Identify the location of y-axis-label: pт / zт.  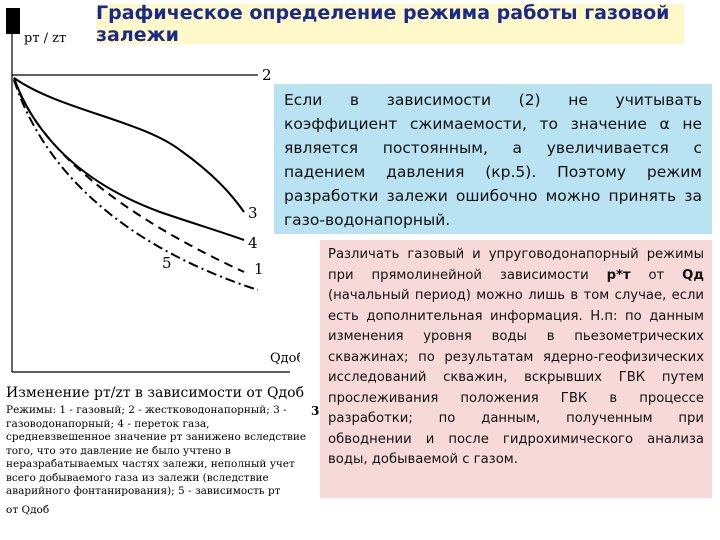
(45, 38).